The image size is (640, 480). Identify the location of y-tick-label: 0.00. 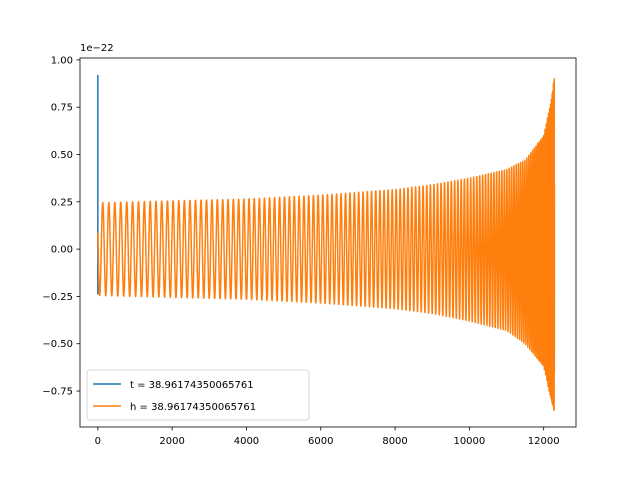
(62, 250).